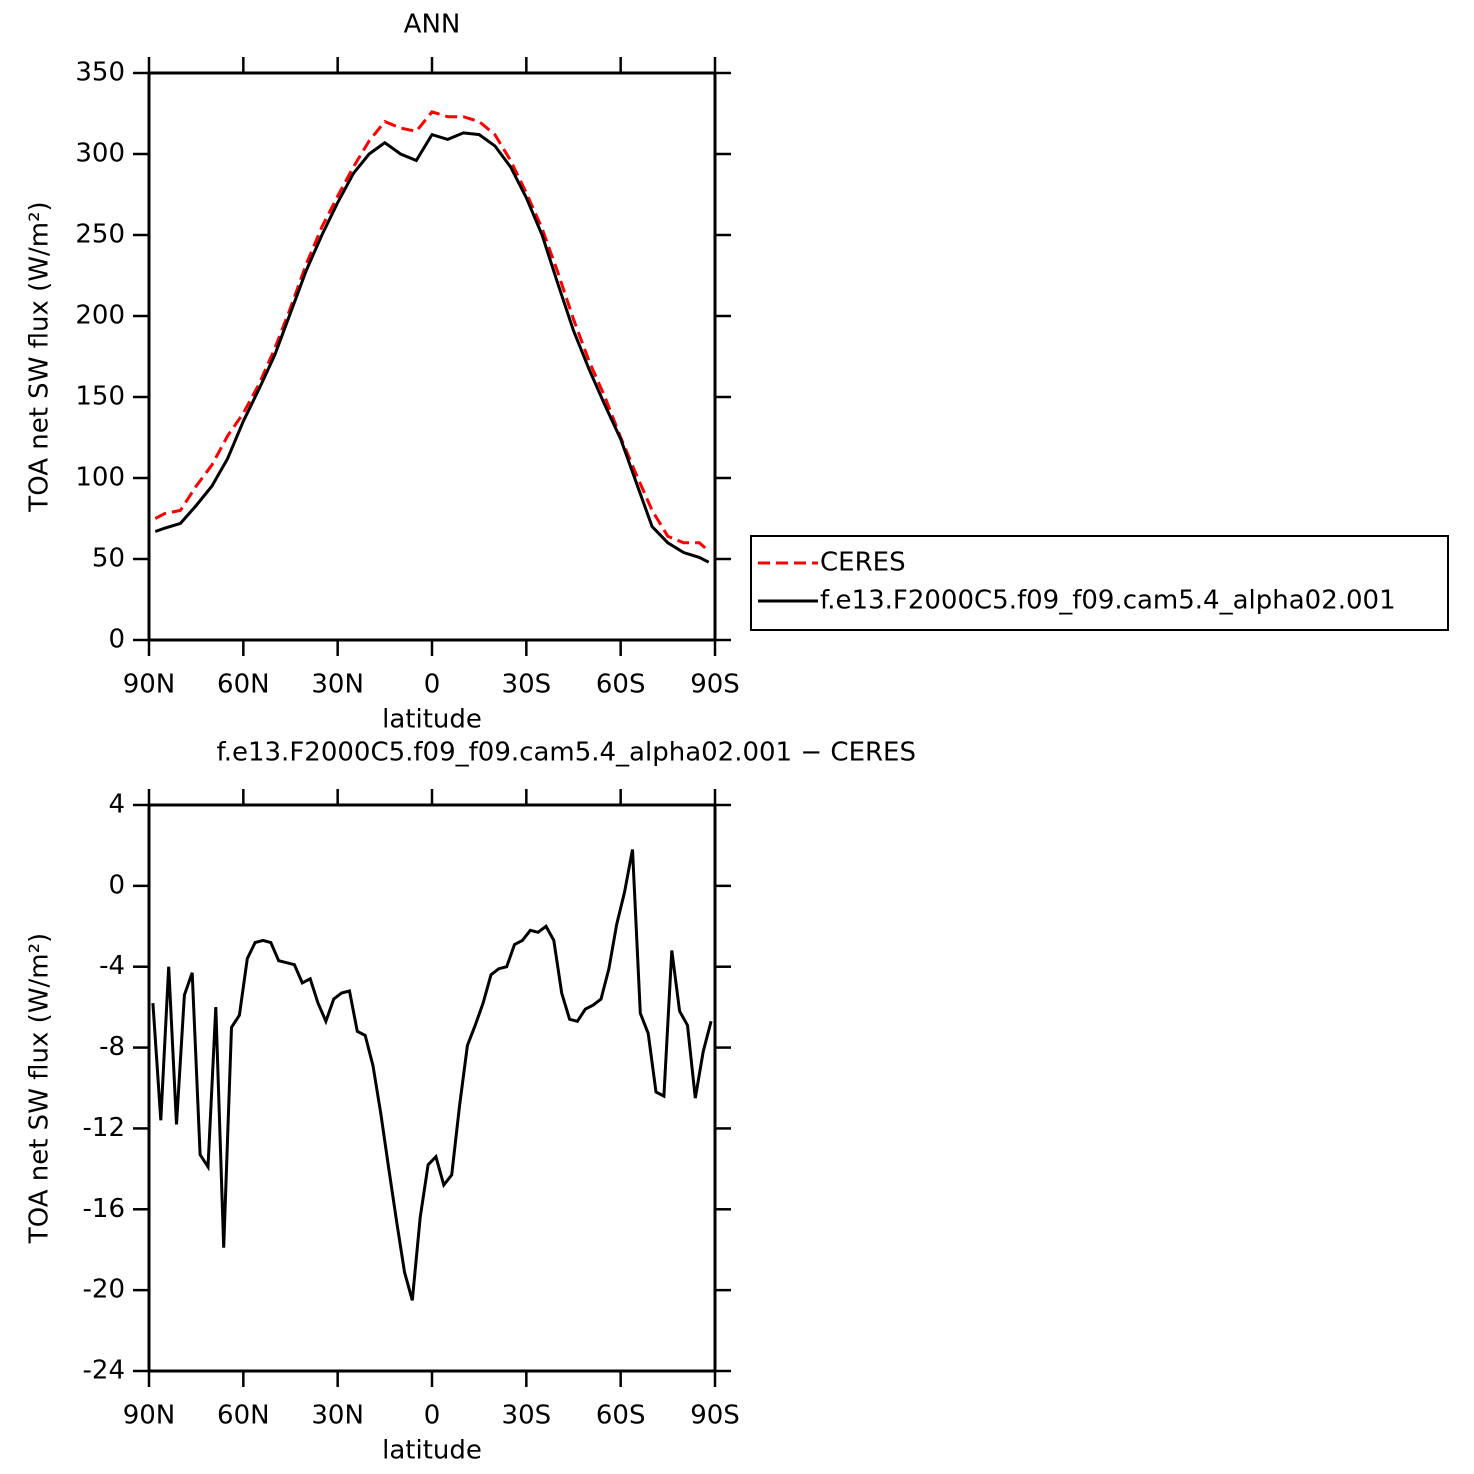 This screenshot has height=1474, width=1474. Describe the element at coordinates (104, 1209) in the screenshot. I see `y-tick-label: -16` at that location.